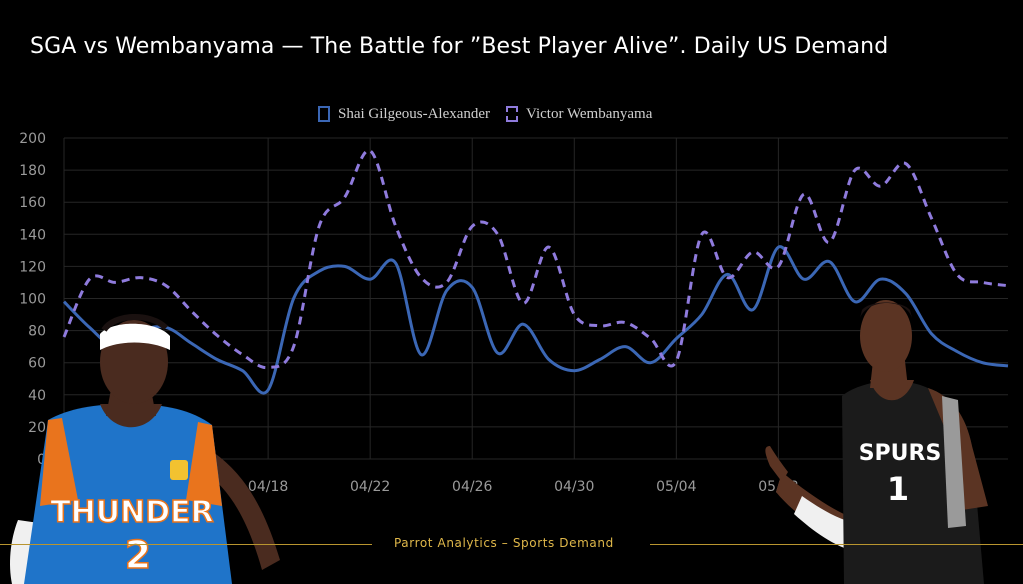 This screenshot has width=1023, height=584. Describe the element at coordinates (37, 428) in the screenshot. I see `y-tick-label: 20` at that location.